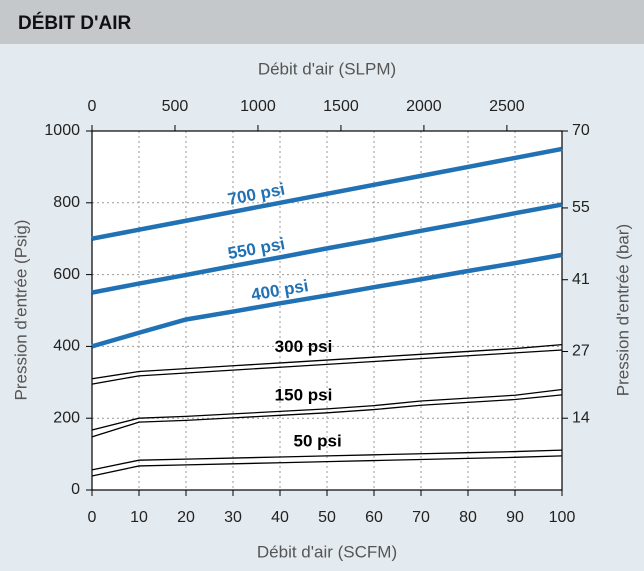 Image resolution: width=644 pixels, height=571 pixels. Describe the element at coordinates (581, 130) in the screenshot. I see `y2-tick-label: 70` at that location.